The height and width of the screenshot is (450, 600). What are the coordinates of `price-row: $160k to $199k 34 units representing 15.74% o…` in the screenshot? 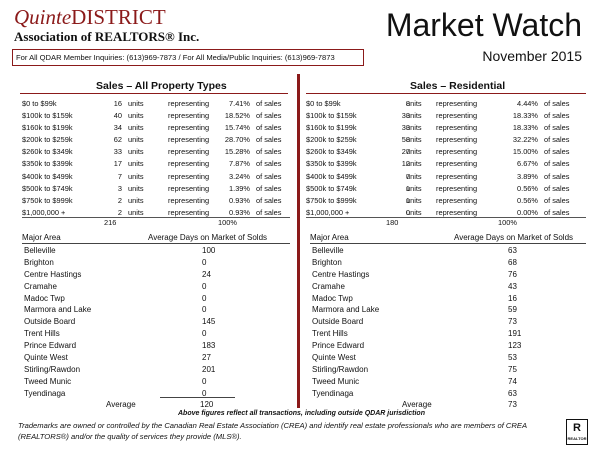 It's located at (156, 128).